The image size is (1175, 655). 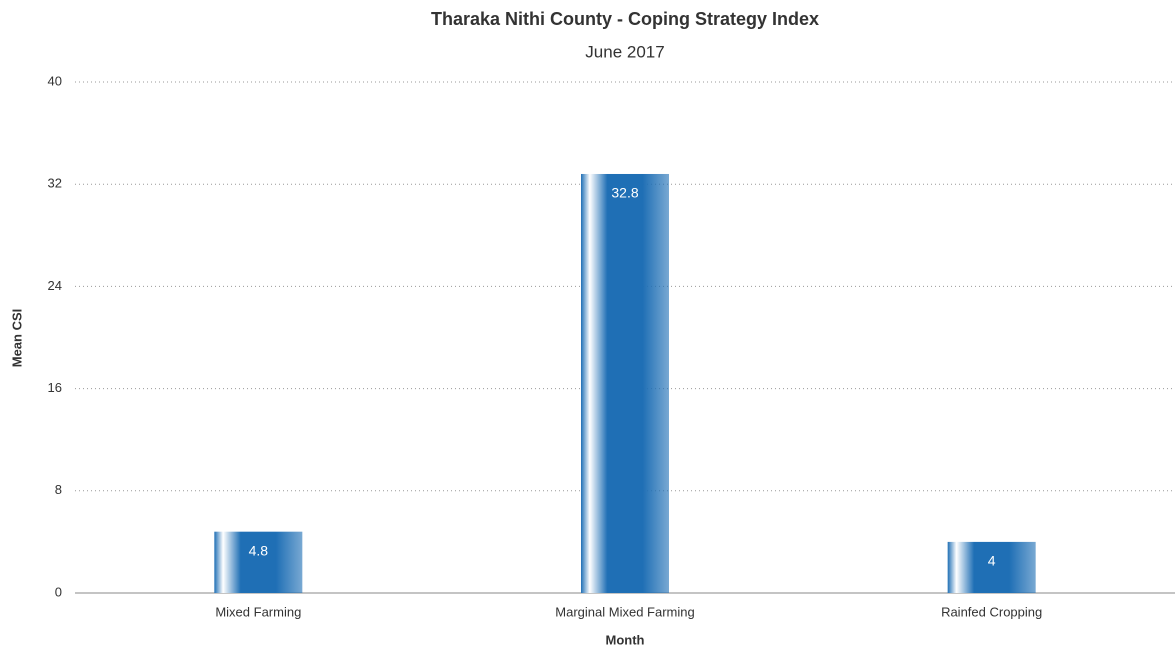 I want to click on y-tick-label: 0, so click(x=58, y=591).